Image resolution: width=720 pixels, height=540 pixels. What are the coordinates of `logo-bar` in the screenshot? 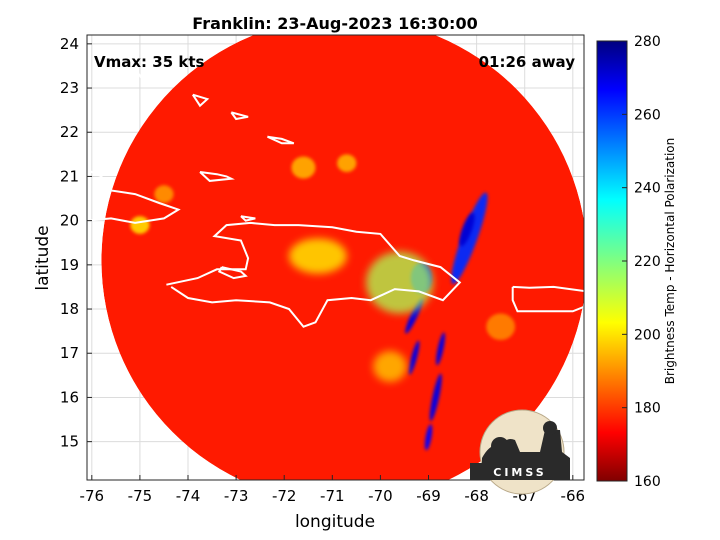 It's located at (520, 471).